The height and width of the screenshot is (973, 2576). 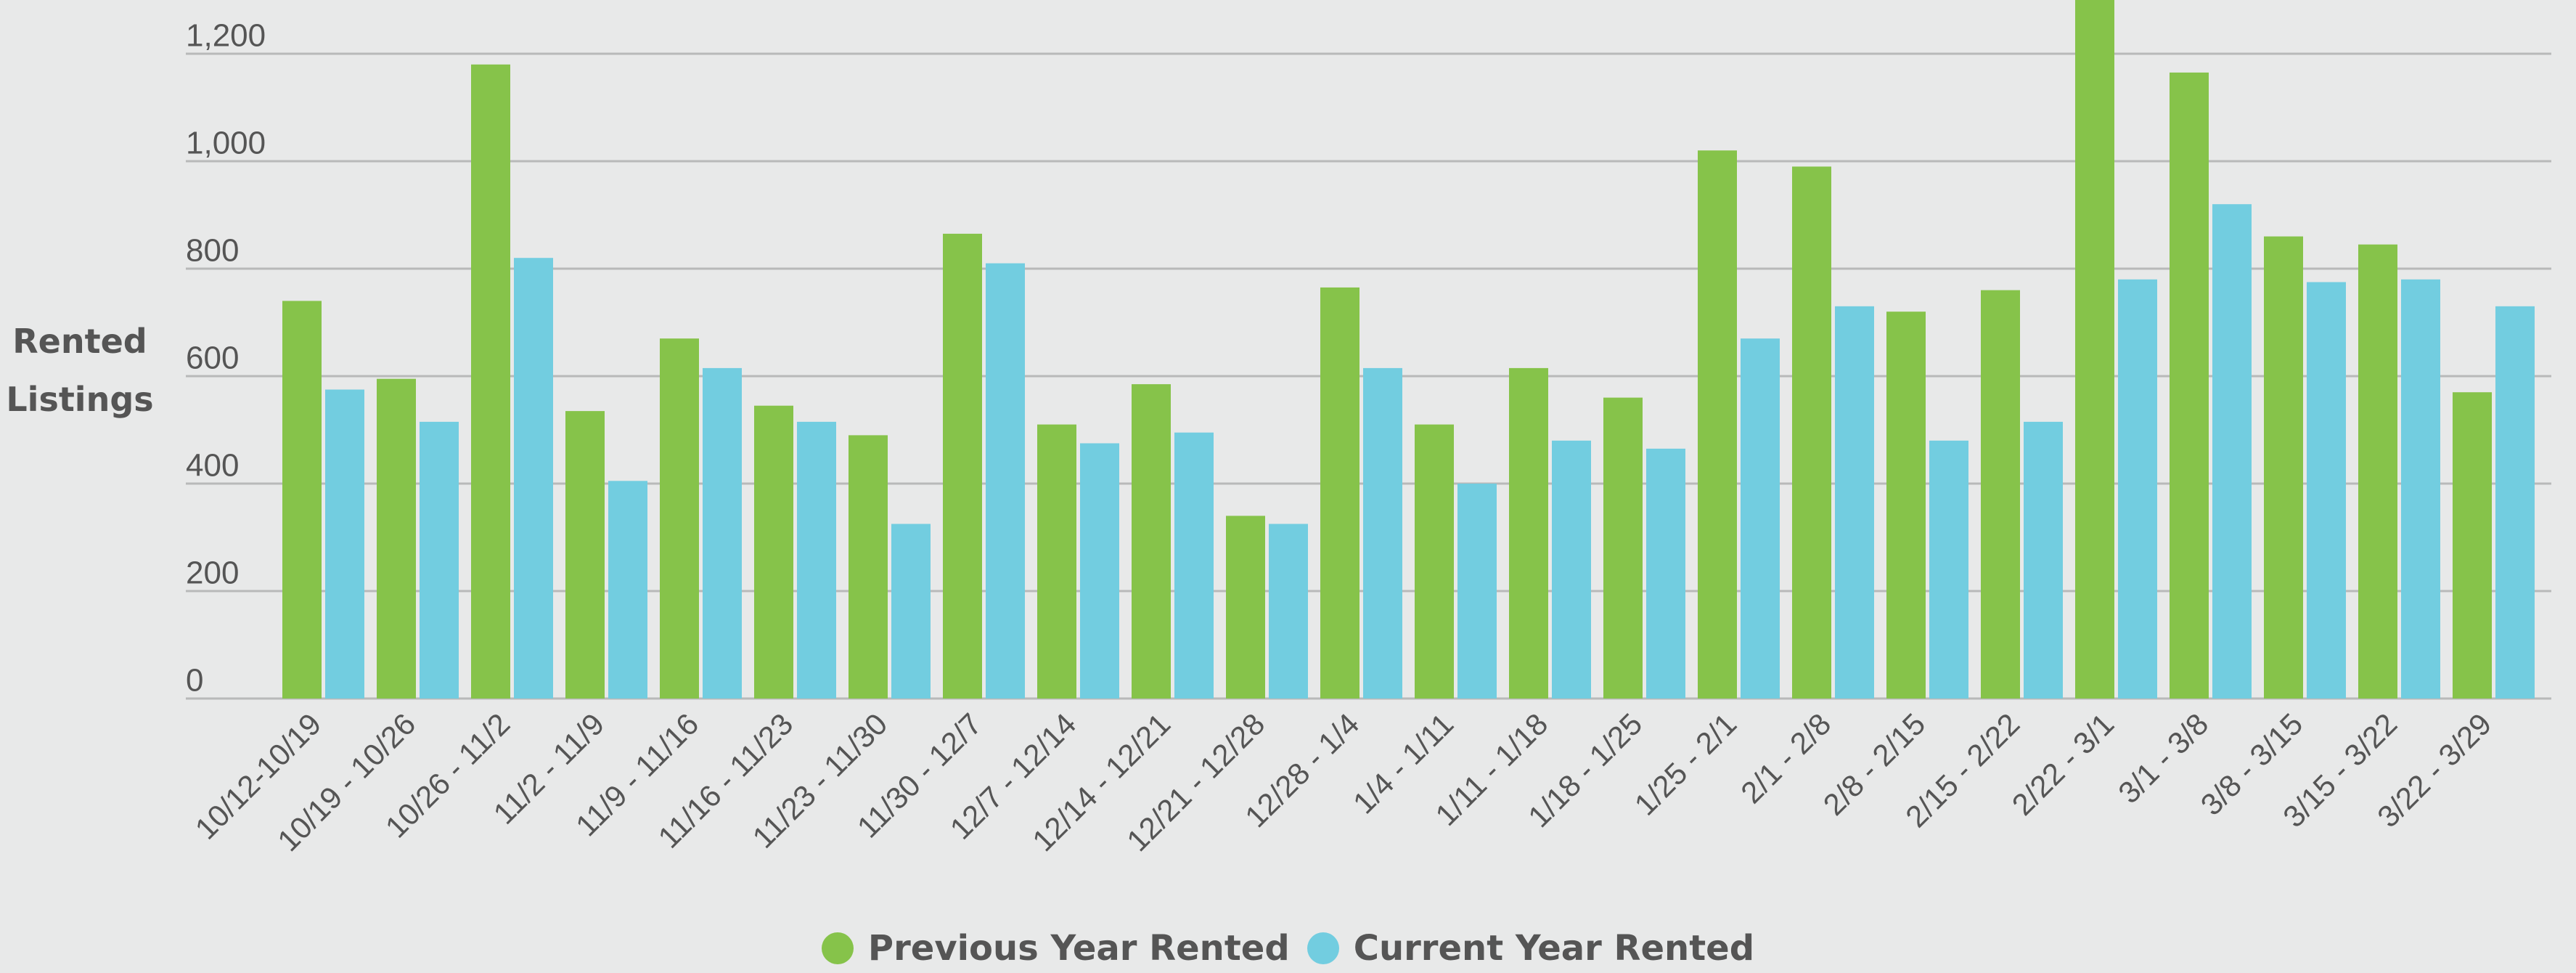 I want to click on legend: Previous Year Rented Current Year Rented, so click(x=1288, y=948).